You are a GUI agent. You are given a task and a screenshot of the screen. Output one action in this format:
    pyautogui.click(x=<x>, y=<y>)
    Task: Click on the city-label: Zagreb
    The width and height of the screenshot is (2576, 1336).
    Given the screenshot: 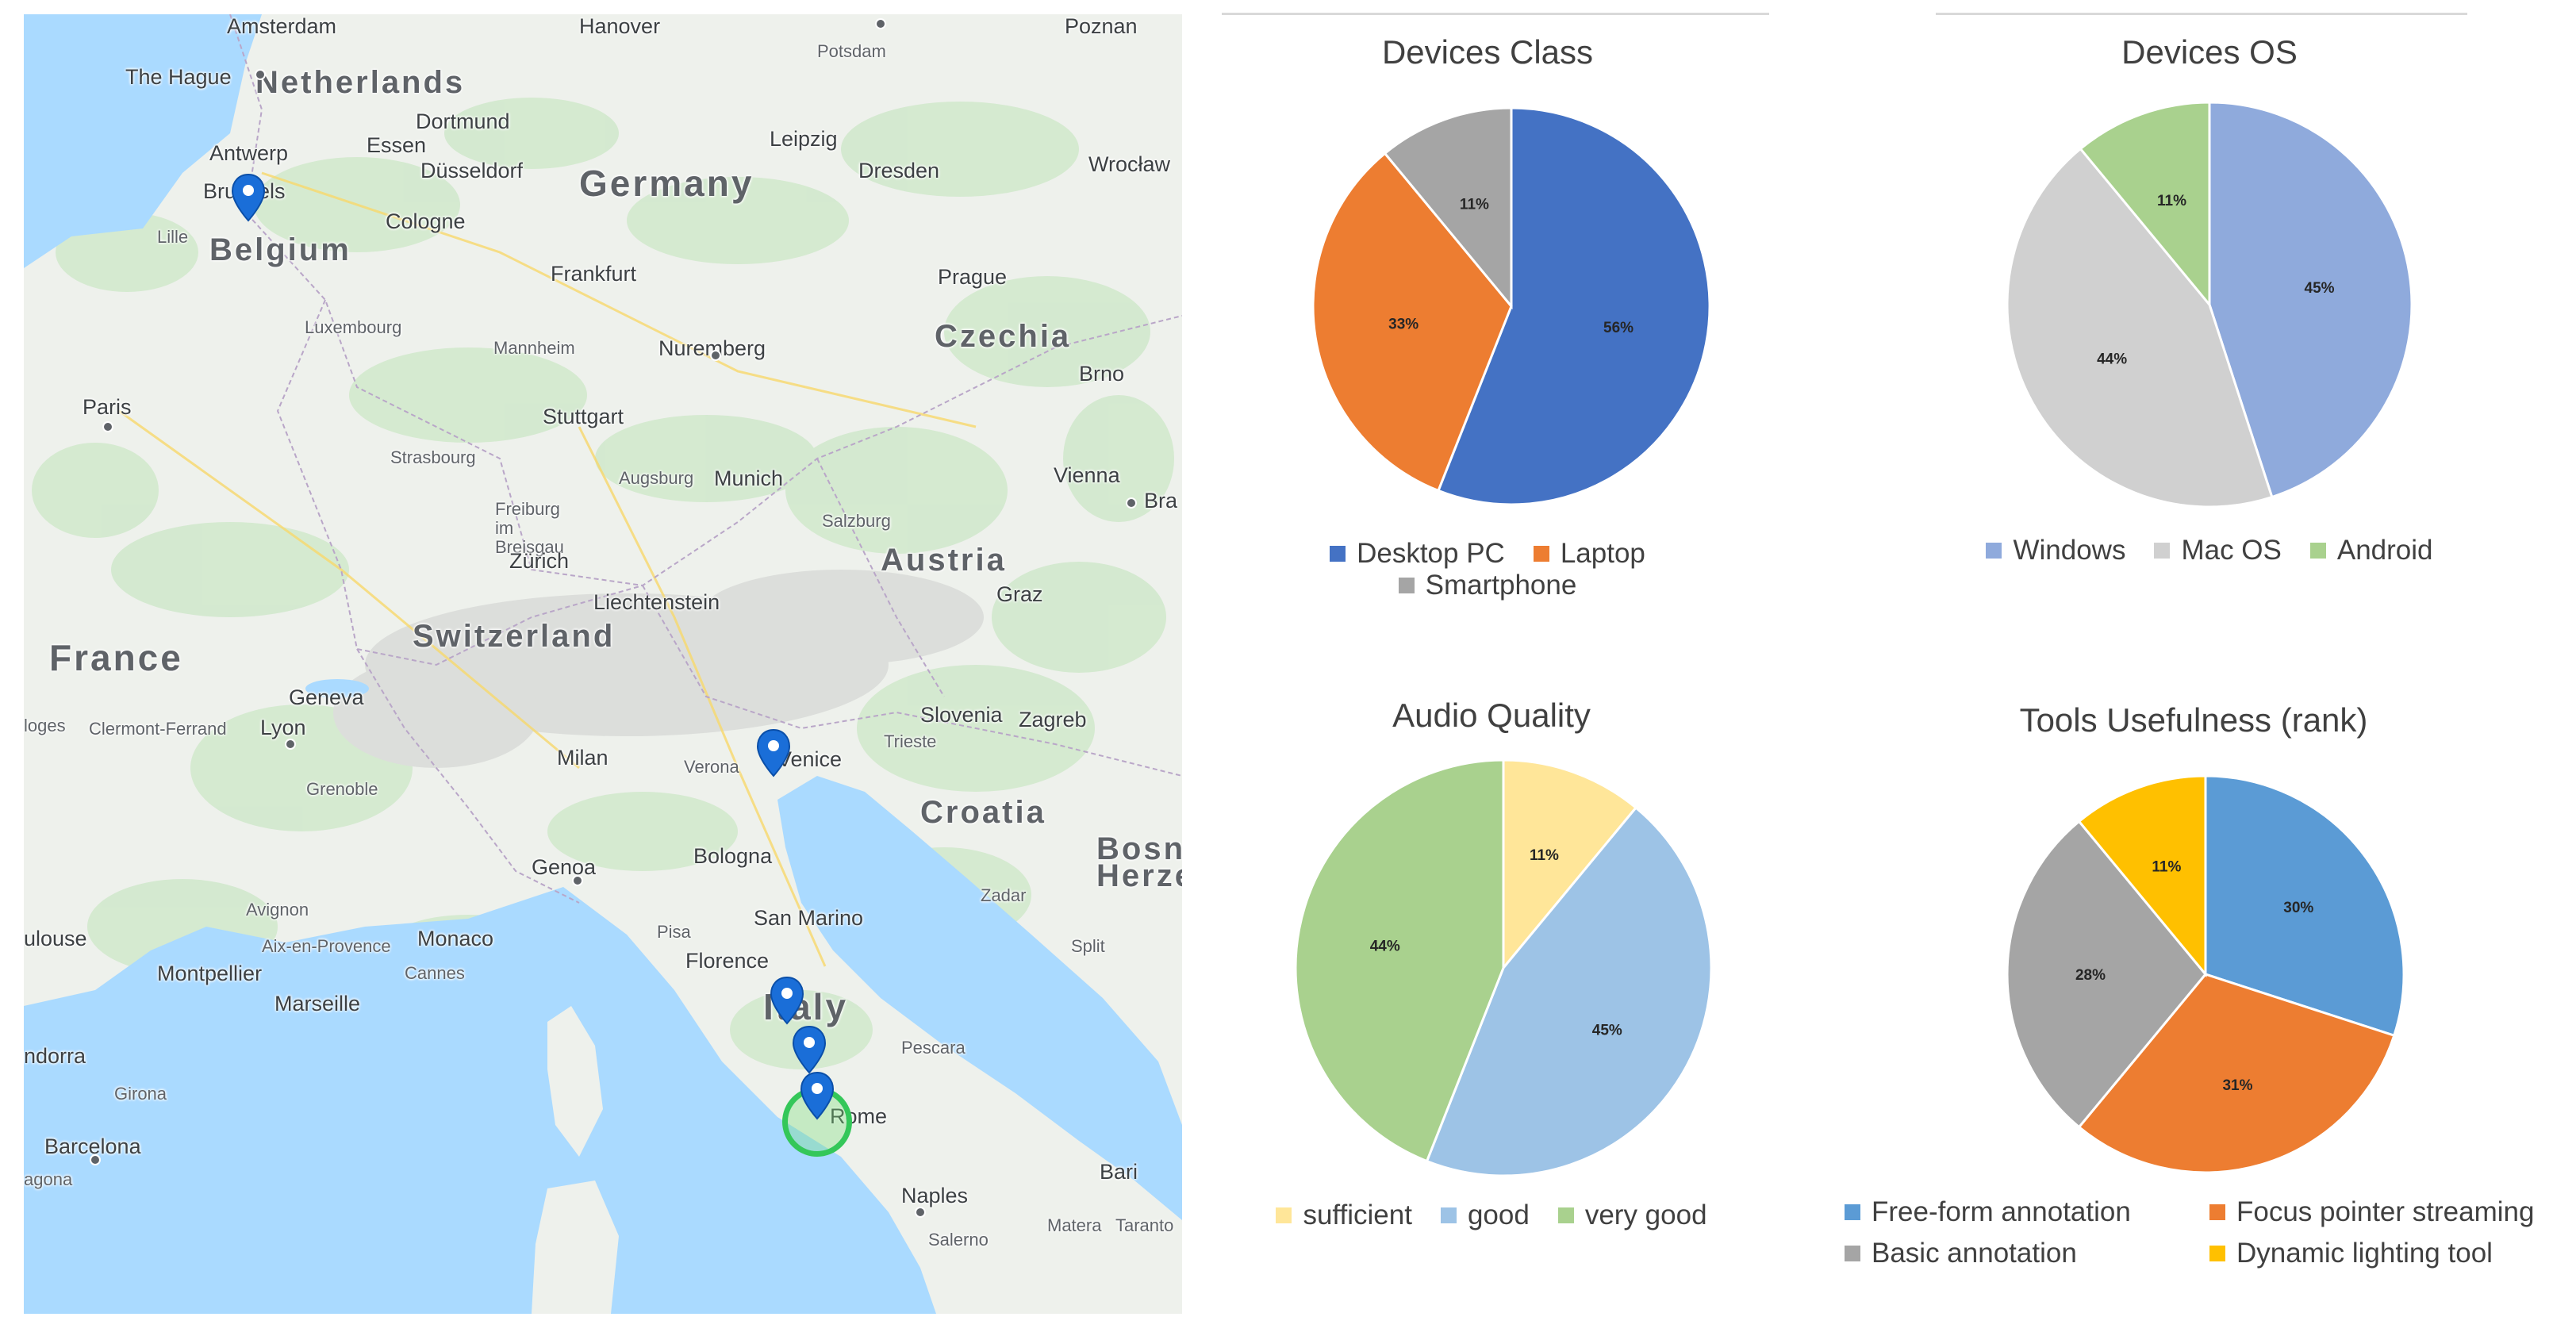 What is the action you would take?
    pyautogui.click(x=1053, y=719)
    